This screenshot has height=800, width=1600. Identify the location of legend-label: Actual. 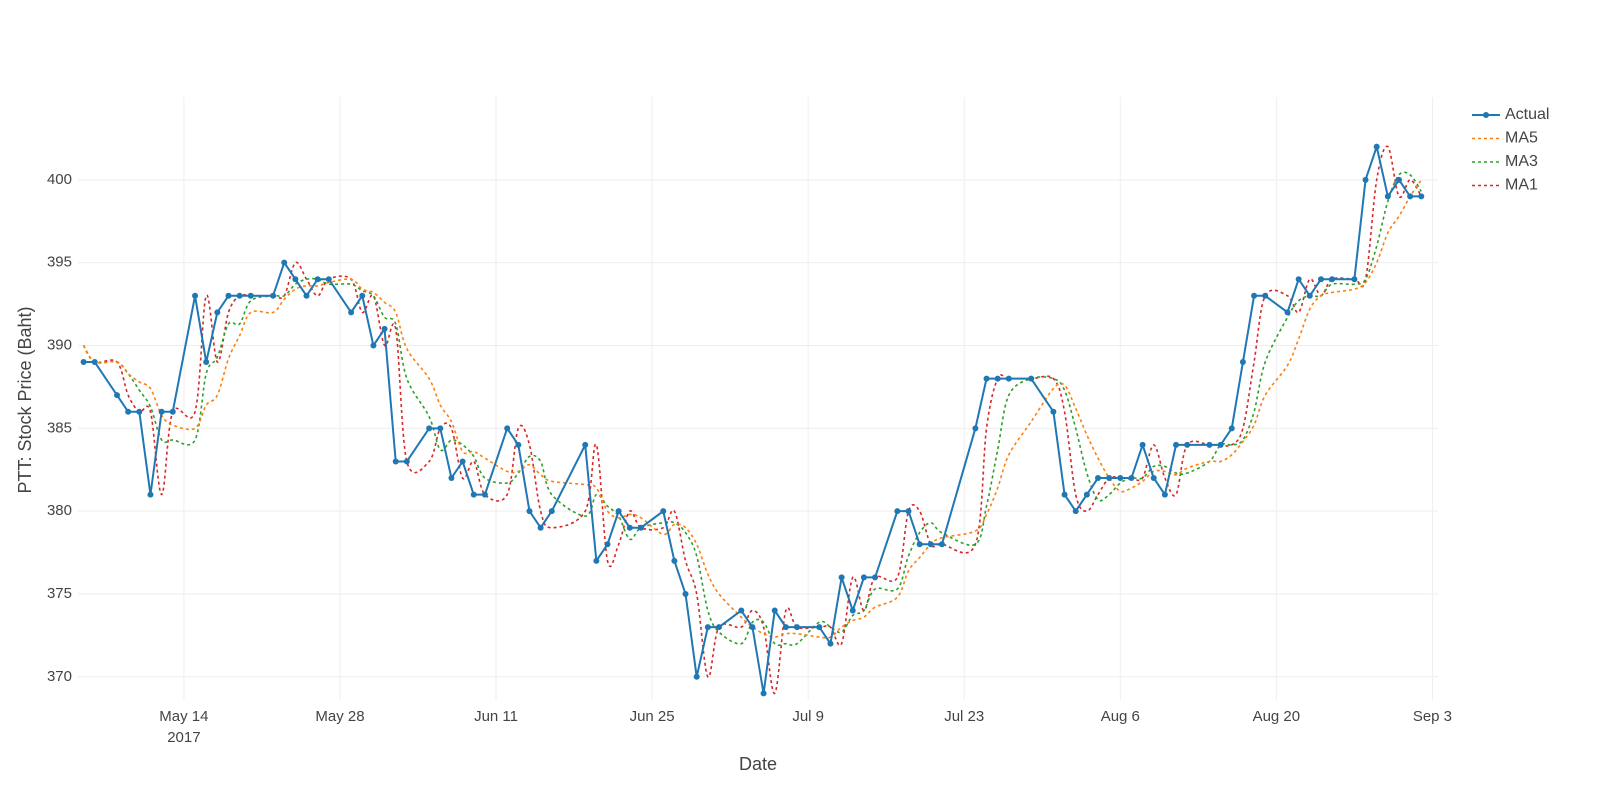
(1527, 114).